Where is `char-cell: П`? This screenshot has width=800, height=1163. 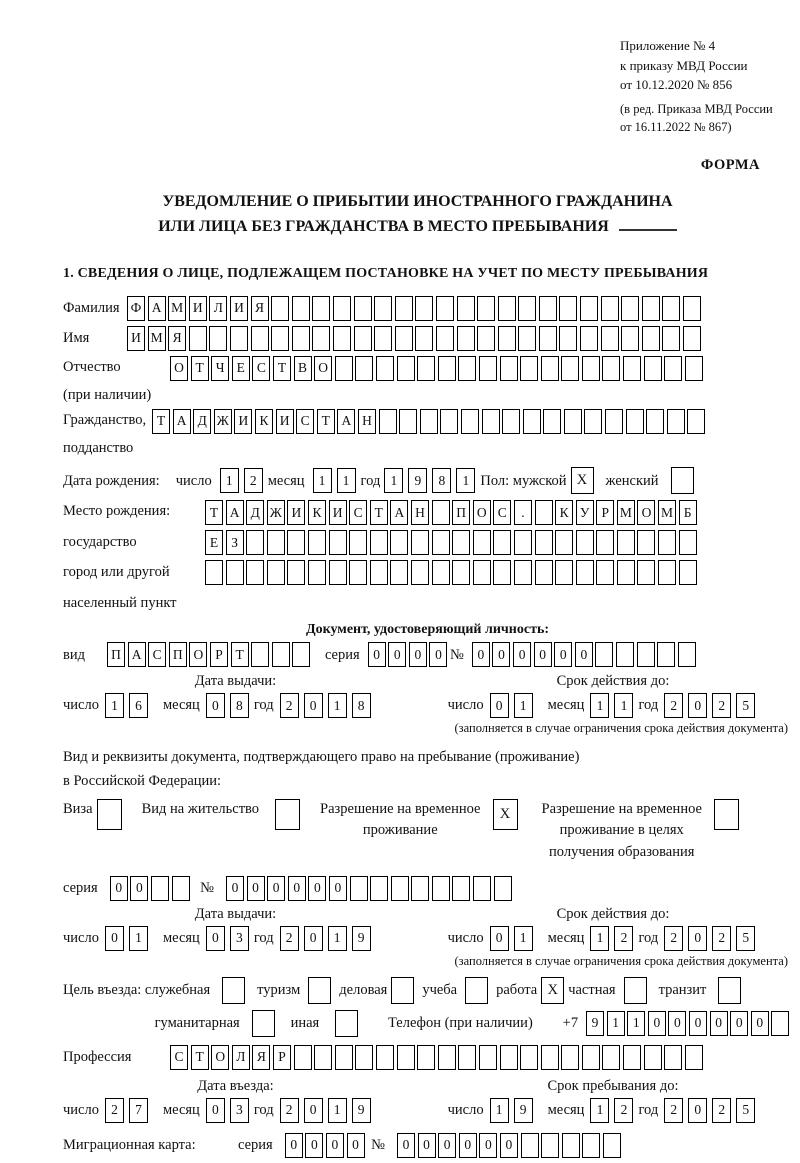
char-cell: П is located at coordinates (177, 655).